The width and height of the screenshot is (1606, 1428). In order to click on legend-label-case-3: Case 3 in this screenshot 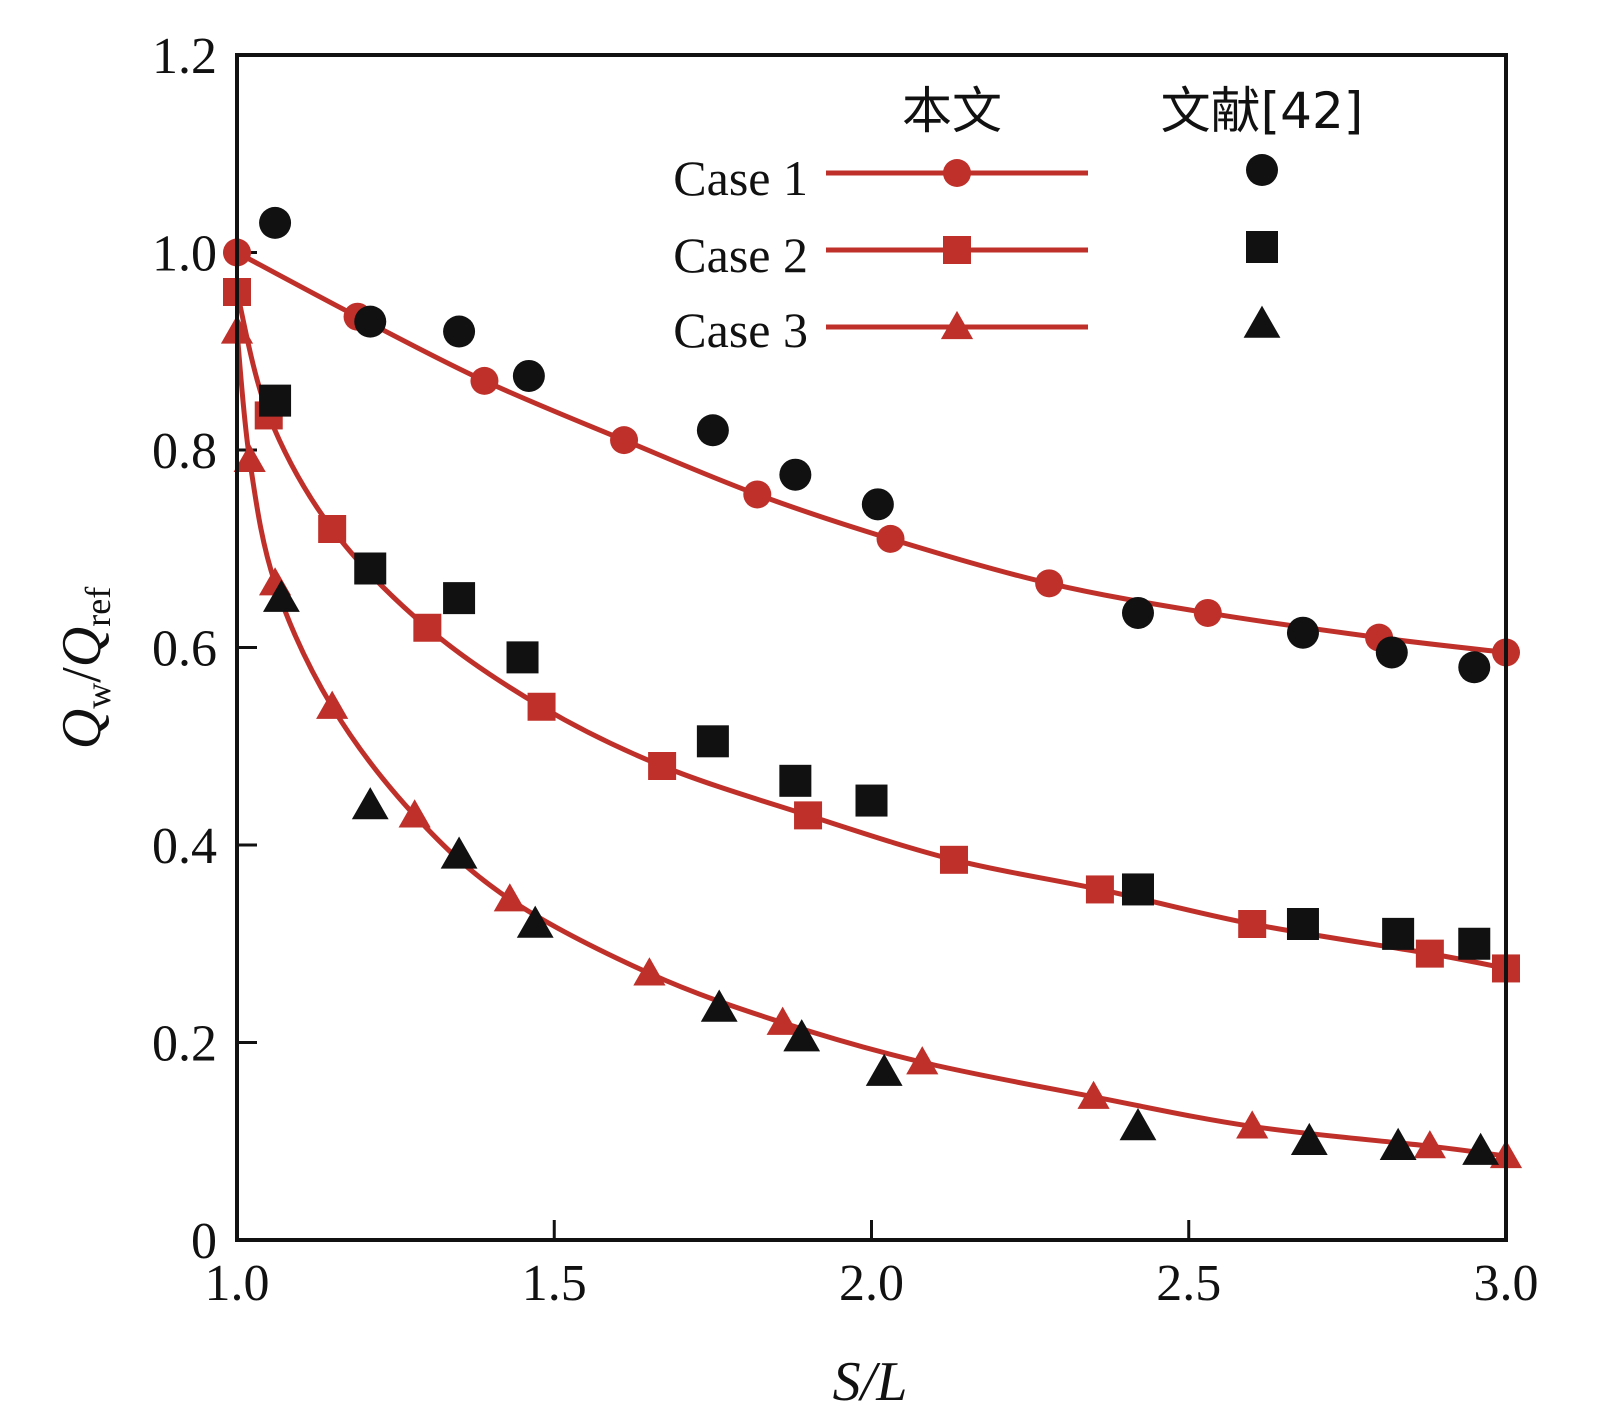, I will do `click(740, 330)`.